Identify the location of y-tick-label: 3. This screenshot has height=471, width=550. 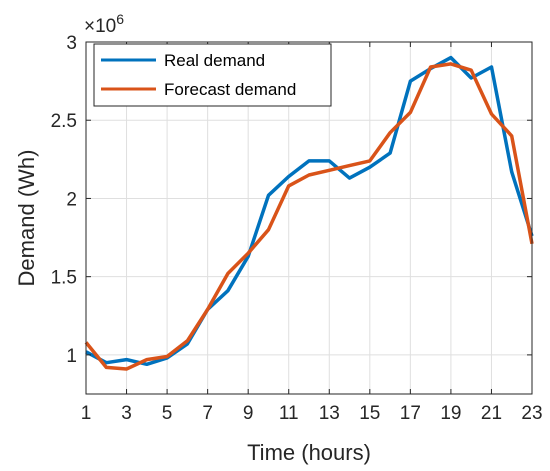
(71, 43).